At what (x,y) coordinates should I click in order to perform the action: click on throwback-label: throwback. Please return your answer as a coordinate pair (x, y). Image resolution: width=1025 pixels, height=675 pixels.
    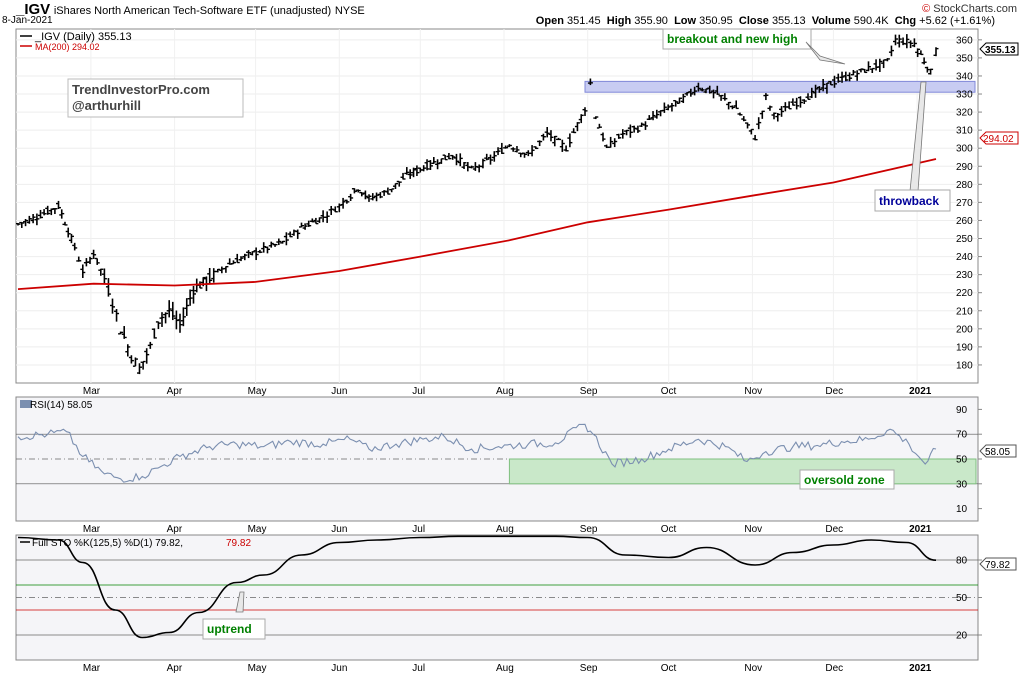
    Looking at the image, I should click on (909, 201).